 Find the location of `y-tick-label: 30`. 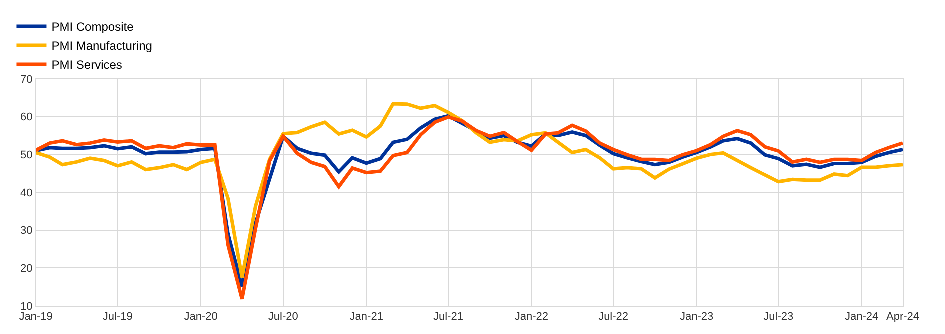

y-tick-label: 30 is located at coordinates (26, 231).